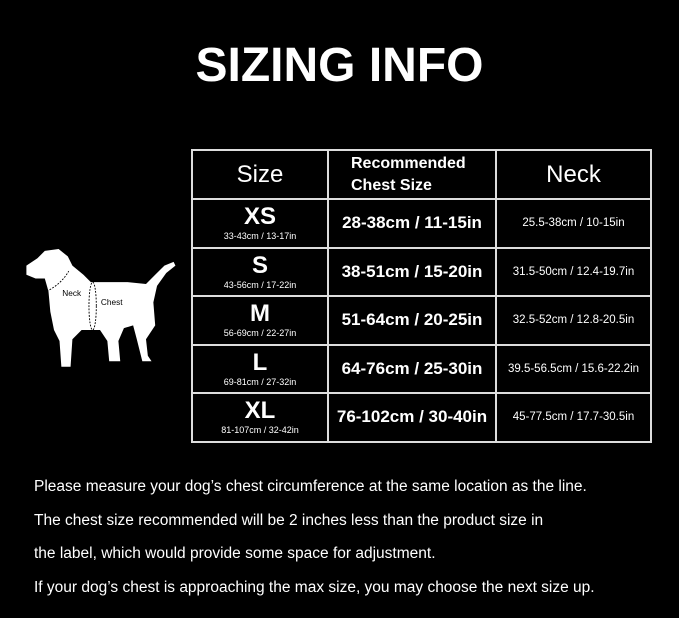 This screenshot has width=679, height=618. I want to click on size-label: M, so click(260, 314).